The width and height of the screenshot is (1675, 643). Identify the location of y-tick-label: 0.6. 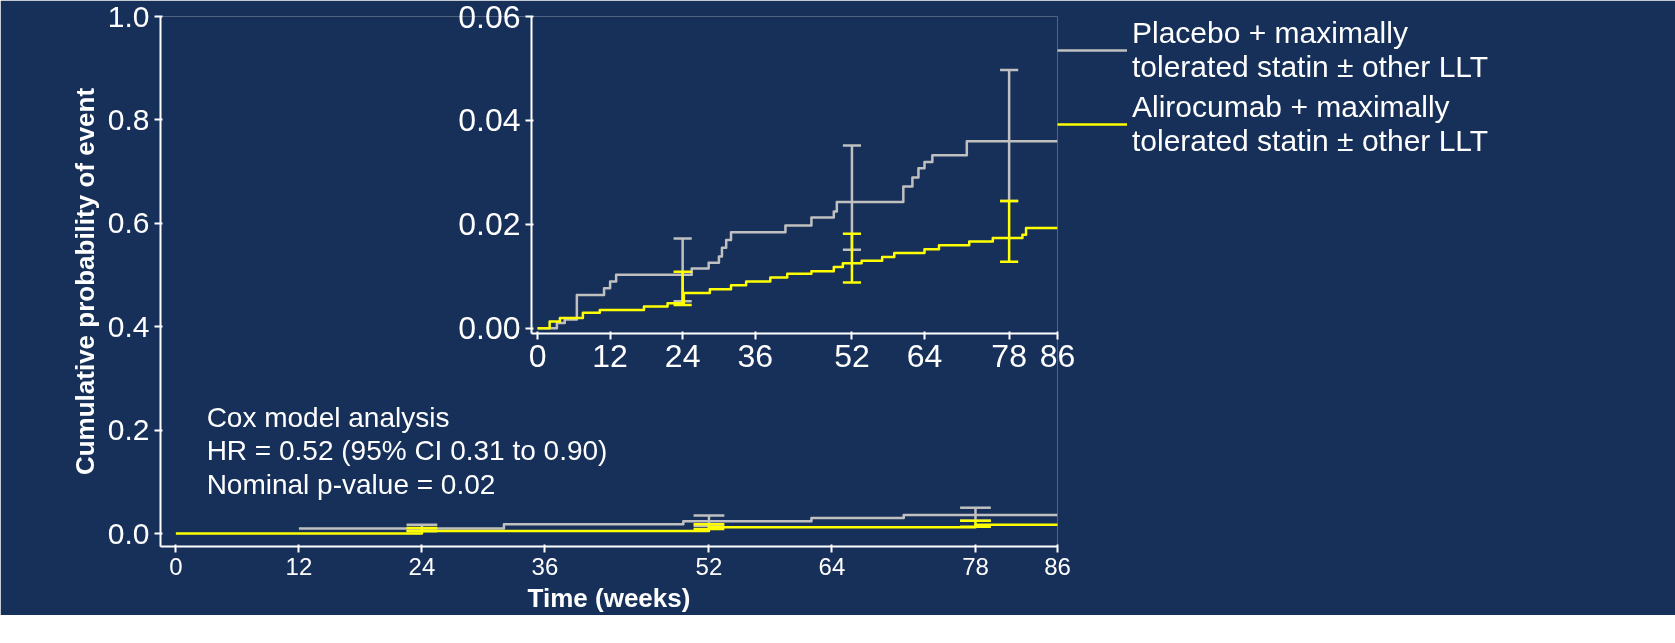
(128, 223).